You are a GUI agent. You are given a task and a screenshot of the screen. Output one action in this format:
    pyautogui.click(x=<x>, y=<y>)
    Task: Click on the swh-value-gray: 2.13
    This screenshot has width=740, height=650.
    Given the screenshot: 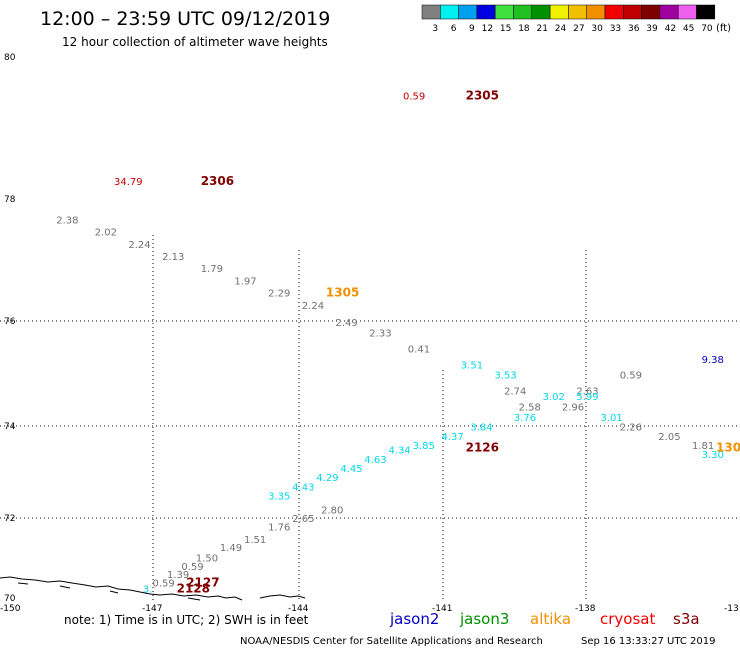 What is the action you would take?
    pyautogui.click(x=173, y=257)
    